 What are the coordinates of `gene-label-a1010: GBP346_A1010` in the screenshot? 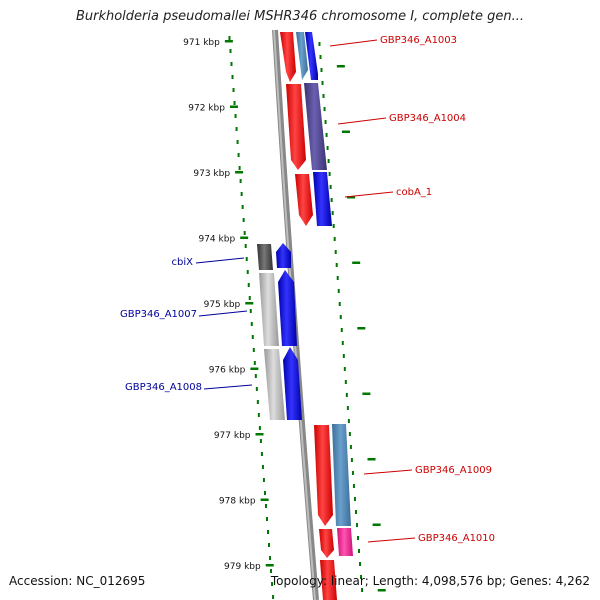 It's located at (456, 538).